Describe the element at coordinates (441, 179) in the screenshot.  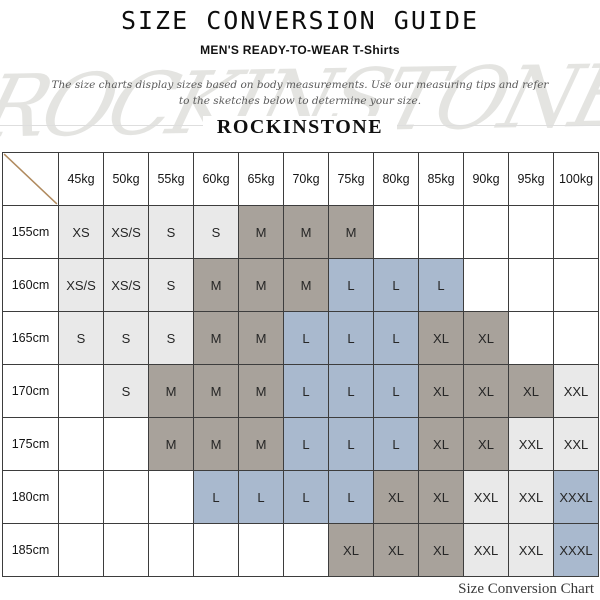
I see `weight-header-cell: 85kg` at that location.